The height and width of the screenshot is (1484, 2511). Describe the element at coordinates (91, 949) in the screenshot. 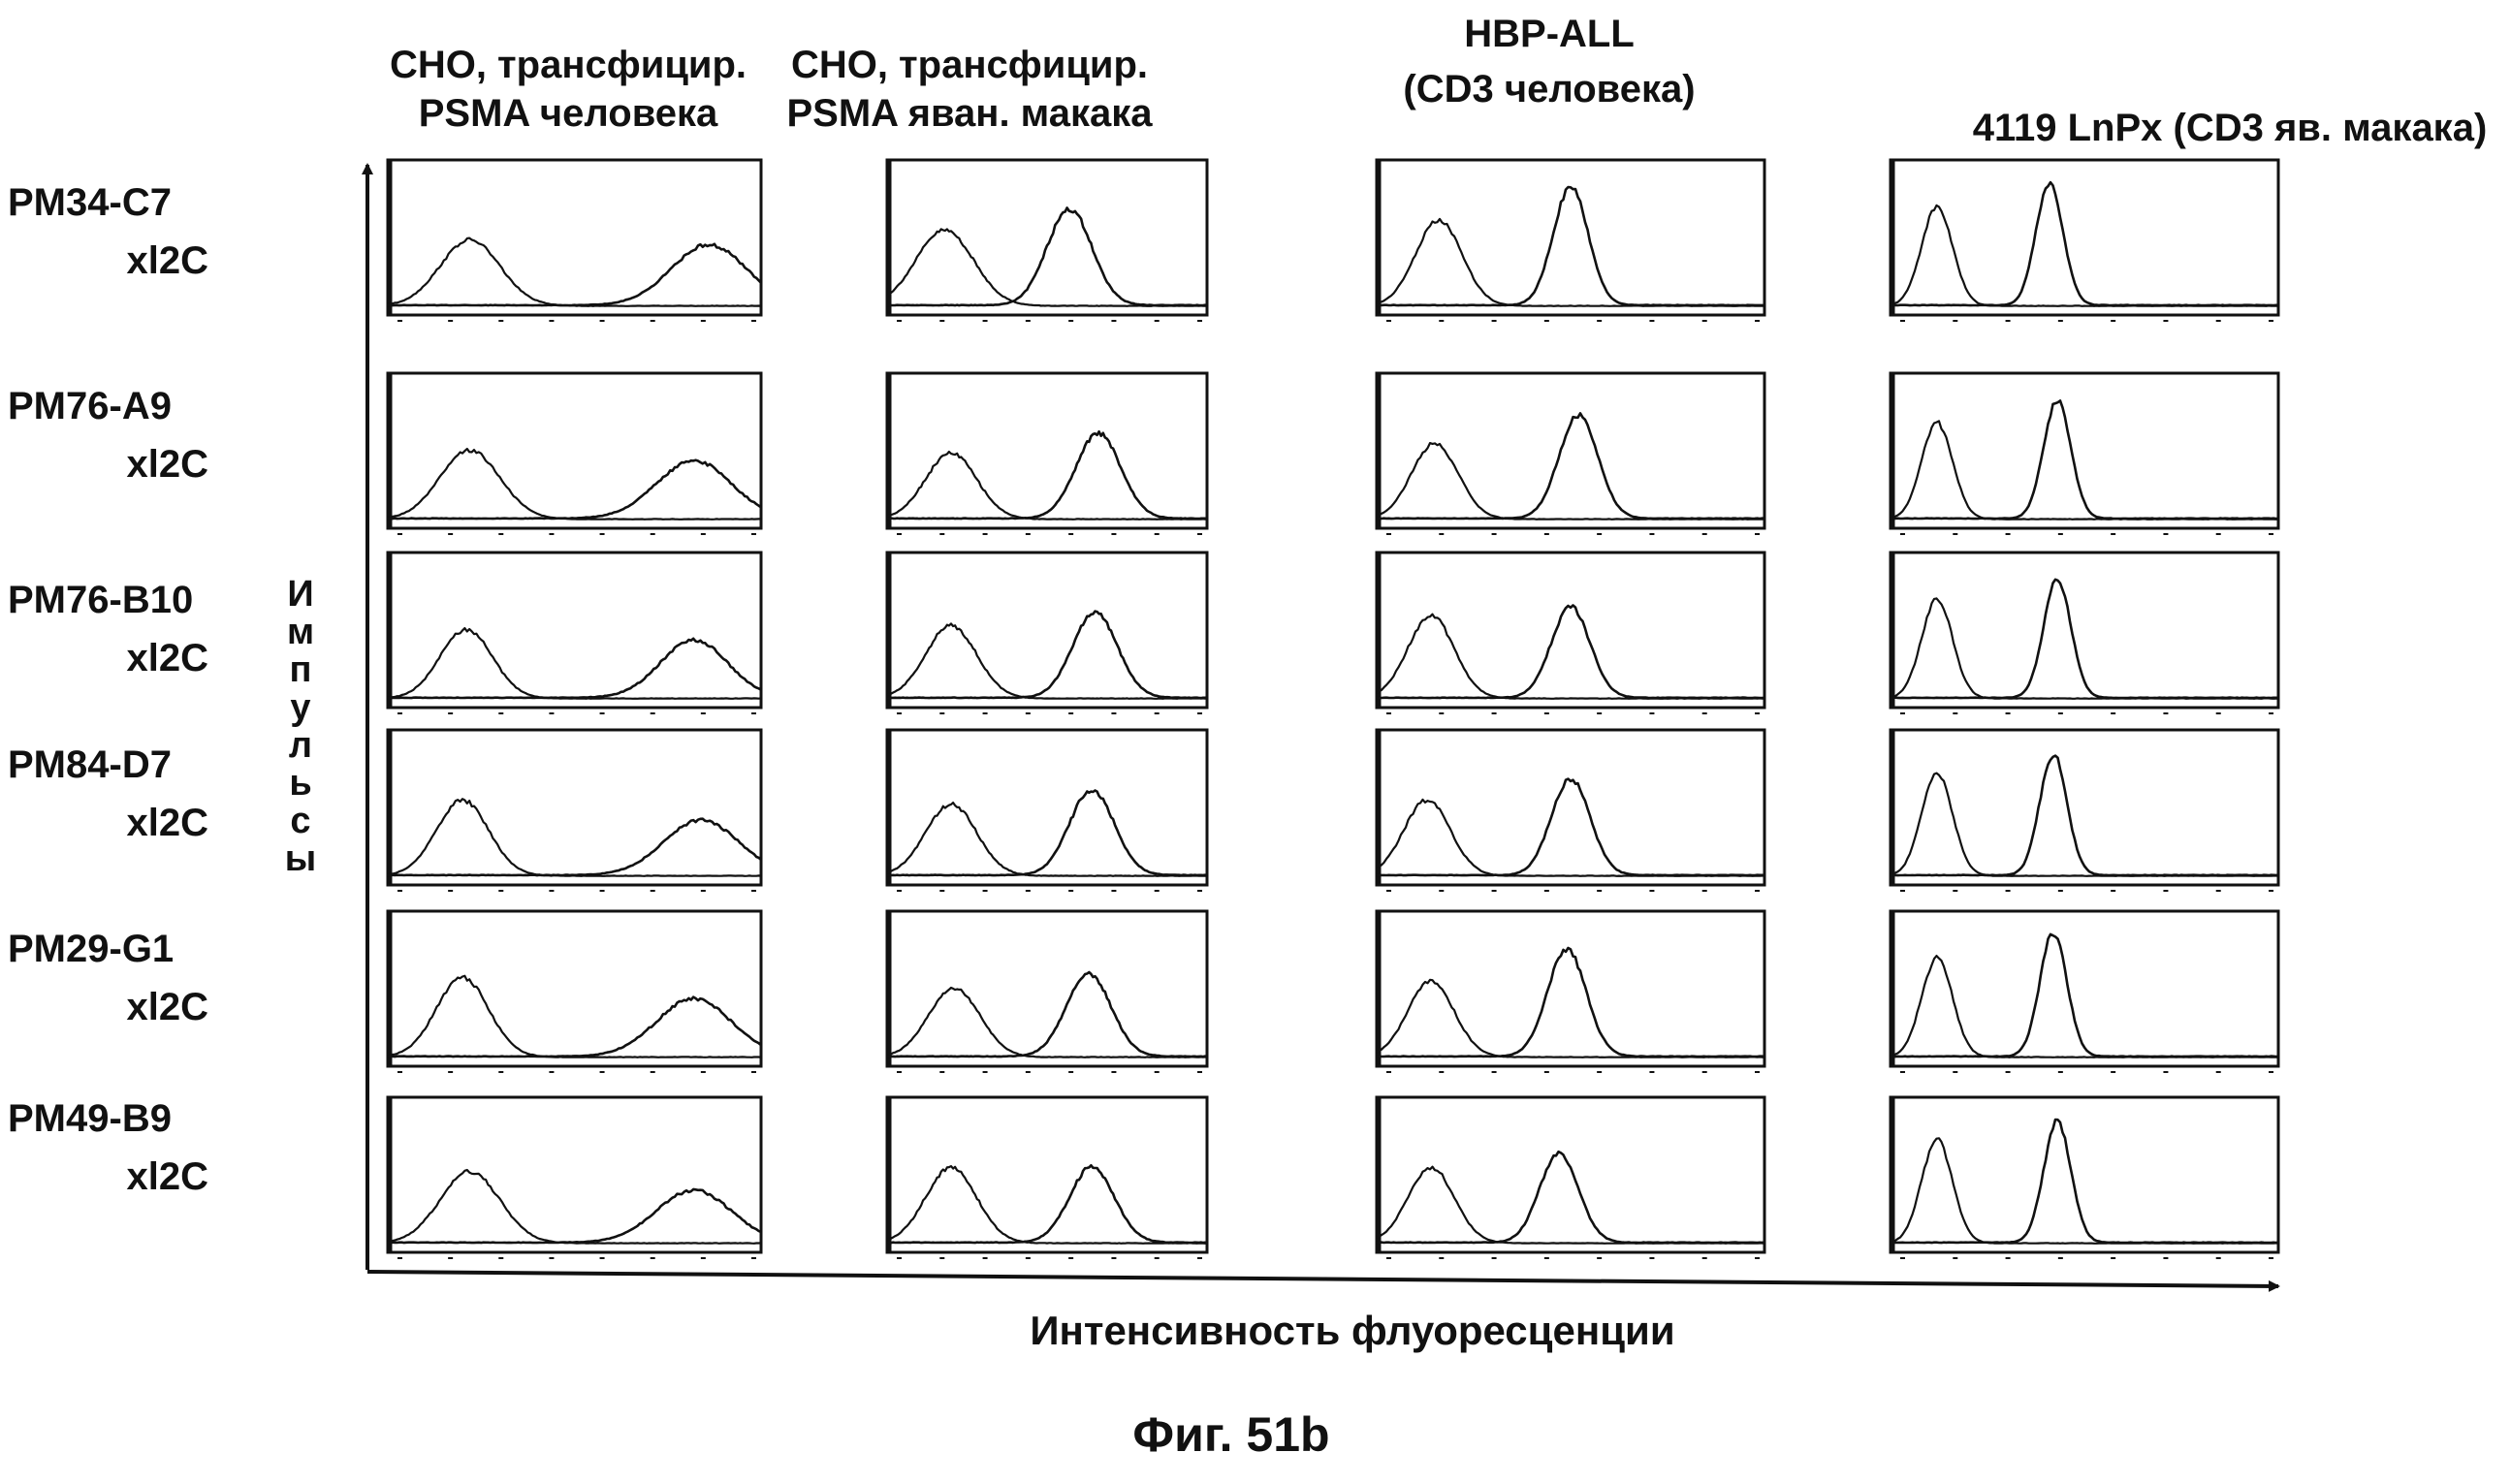

I see `row-label: PM29-G1` at that location.